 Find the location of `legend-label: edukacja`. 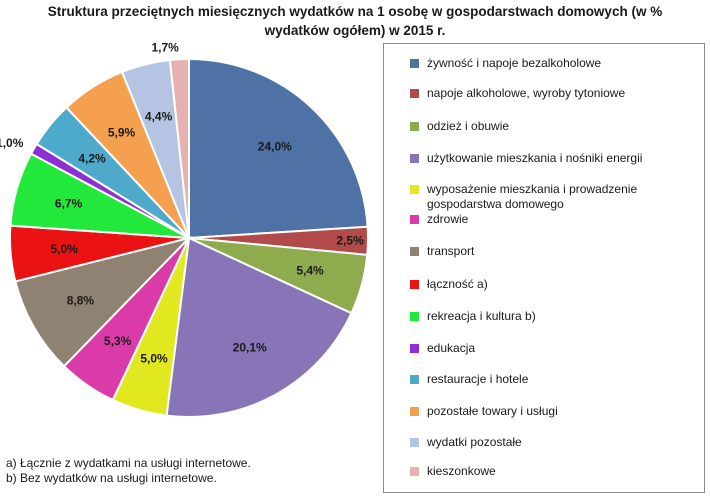

legend-label: edukacja is located at coordinates (451, 348).